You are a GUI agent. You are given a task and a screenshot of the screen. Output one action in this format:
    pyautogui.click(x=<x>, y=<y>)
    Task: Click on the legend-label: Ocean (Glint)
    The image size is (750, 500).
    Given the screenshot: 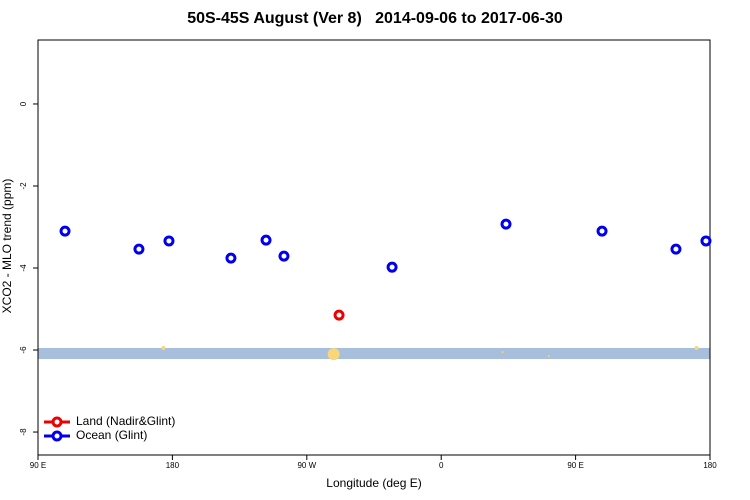 What is the action you would take?
    pyautogui.click(x=111, y=435)
    